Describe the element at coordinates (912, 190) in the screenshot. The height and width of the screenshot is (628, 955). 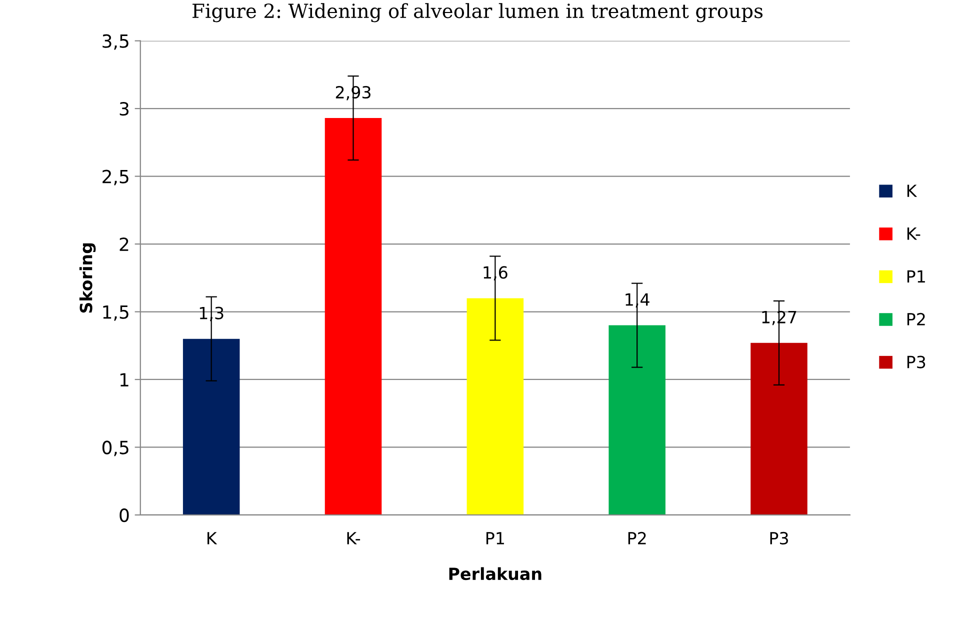
I see `legend-label: K` at that location.